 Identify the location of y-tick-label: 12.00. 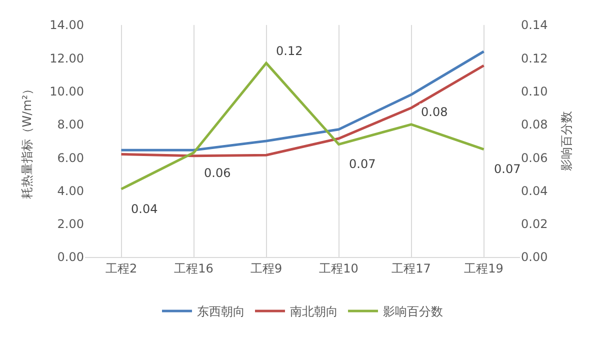
(67, 58).